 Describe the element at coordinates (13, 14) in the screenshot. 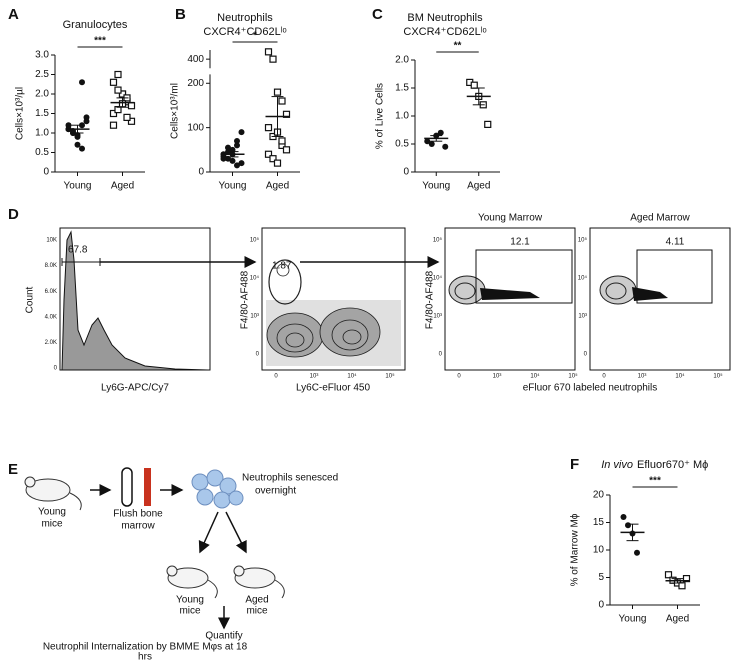

I see `panel-letter: A` at that location.